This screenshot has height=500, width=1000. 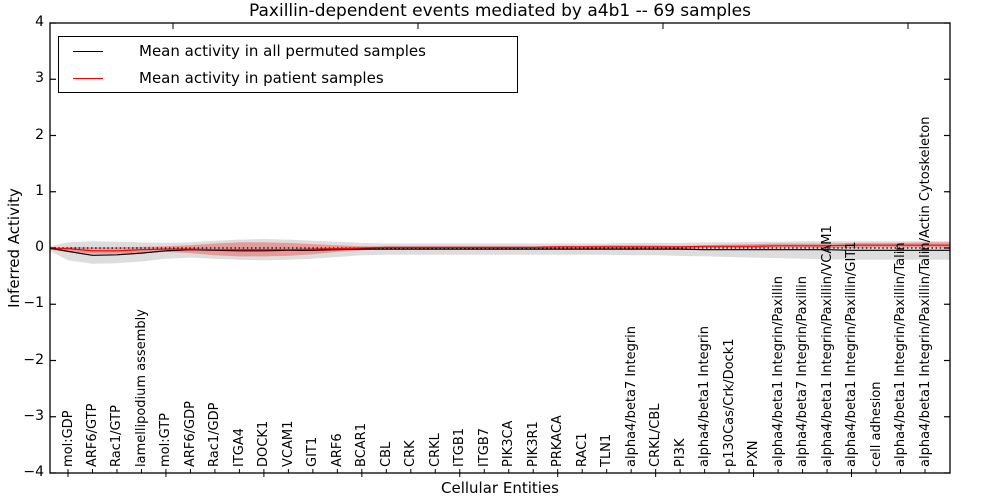 What do you see at coordinates (754, 453) in the screenshot?
I see `x-tick-label: PXN` at bounding box center [754, 453].